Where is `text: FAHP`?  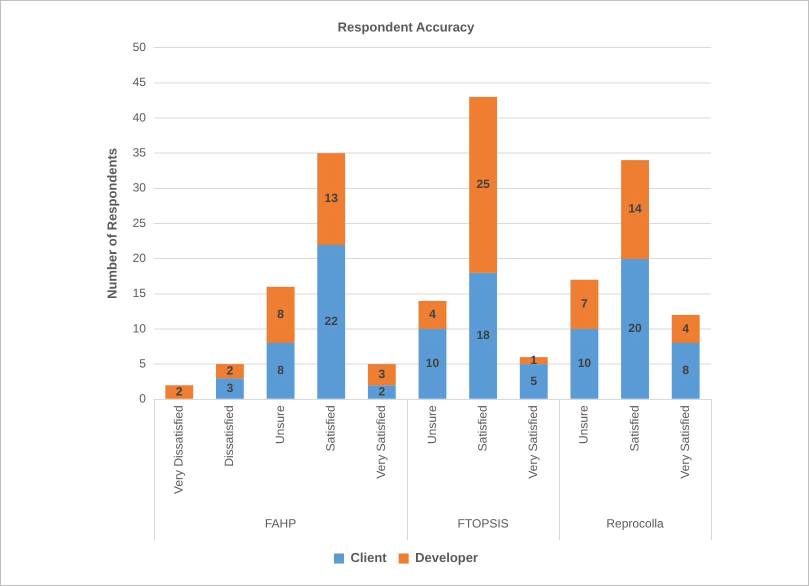
text: FAHP is located at coordinates (280, 523).